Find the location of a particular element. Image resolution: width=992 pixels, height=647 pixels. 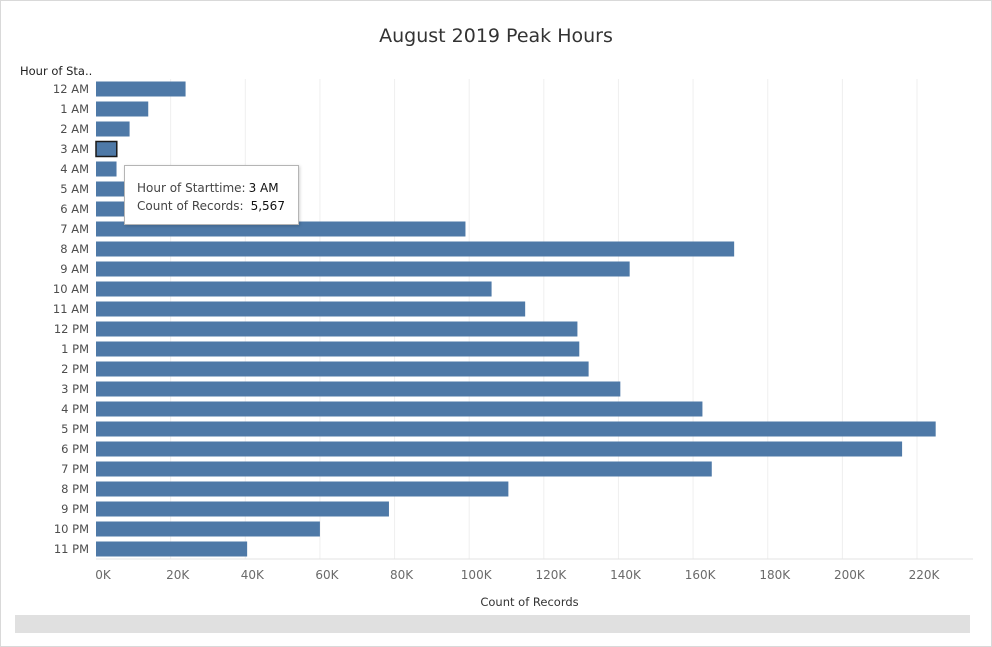

category-label: 12 PM is located at coordinates (71, 329).